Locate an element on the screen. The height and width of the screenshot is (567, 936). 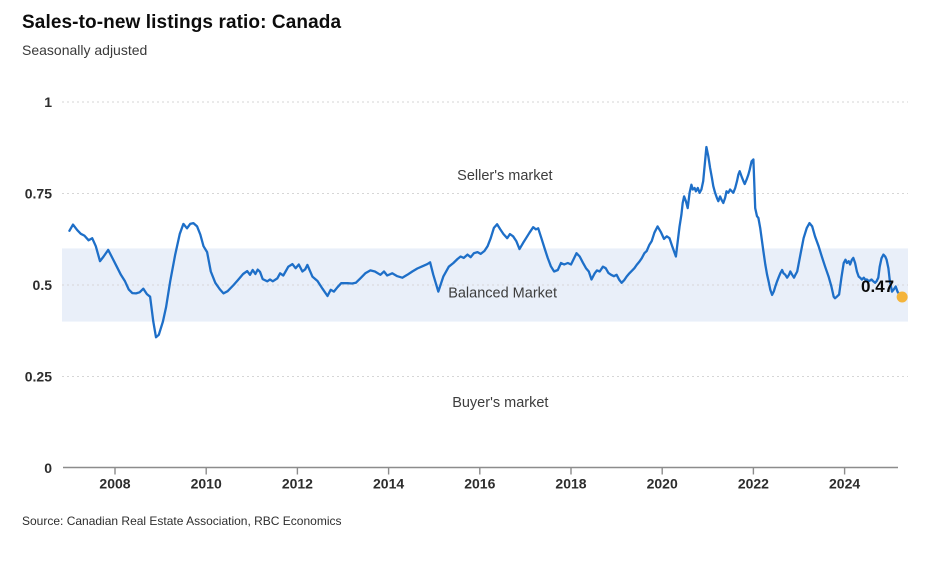
x-axis-label: 2018 is located at coordinates (570, 484).